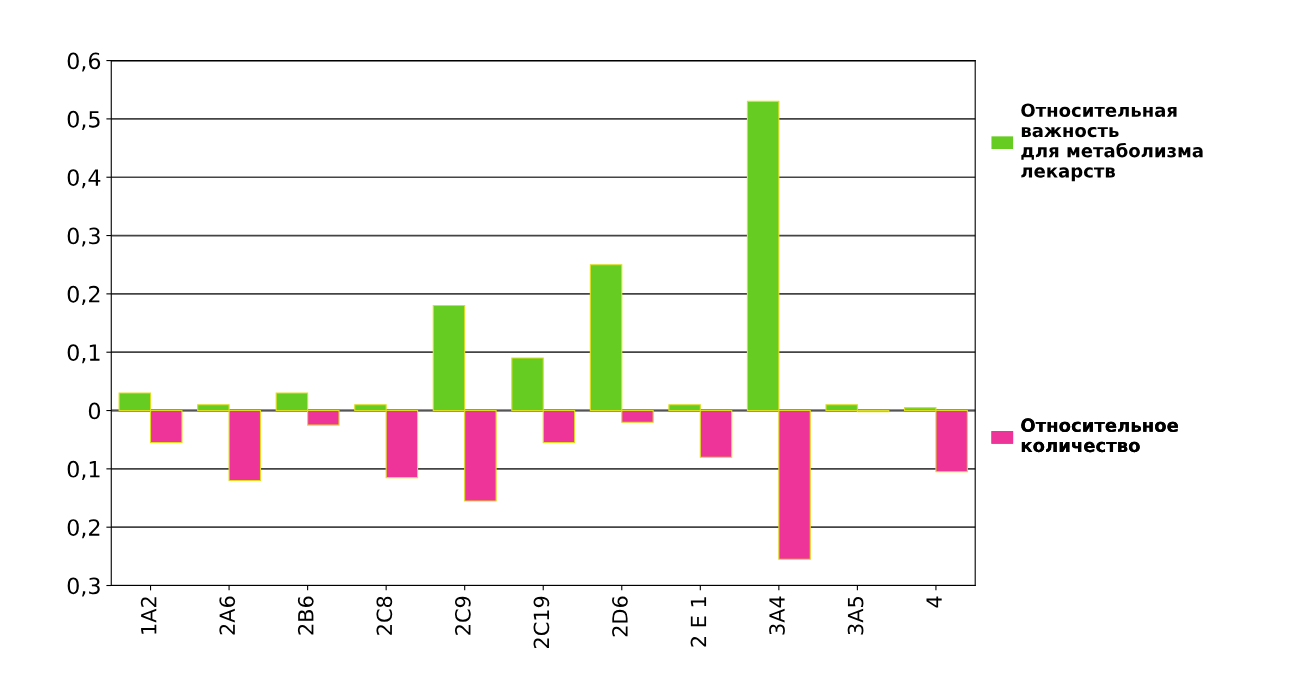 The image size is (1309, 673). What do you see at coordinates (698, 622) in the screenshot?
I see `x-tick-label: 2 E 1` at bounding box center [698, 622].